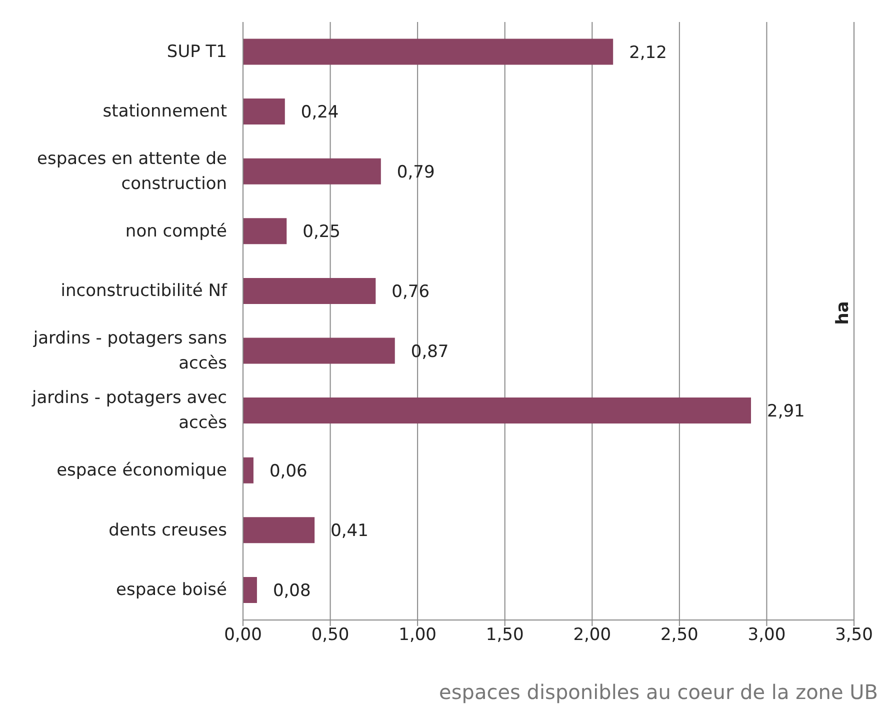 This screenshot has height=720, width=886. Describe the element at coordinates (130, 351) in the screenshot. I see `y-tick-label: jardins - potagers sans accès` at that location.